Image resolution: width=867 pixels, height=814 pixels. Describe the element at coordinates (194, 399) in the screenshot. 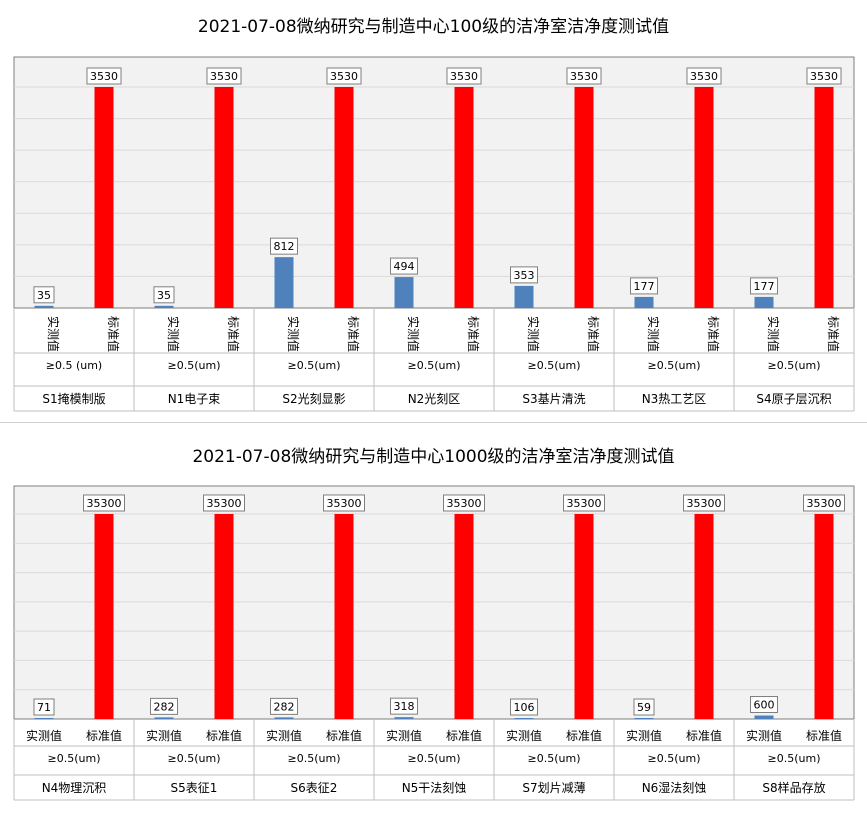

I see `location-label: N1电子束` at that location.